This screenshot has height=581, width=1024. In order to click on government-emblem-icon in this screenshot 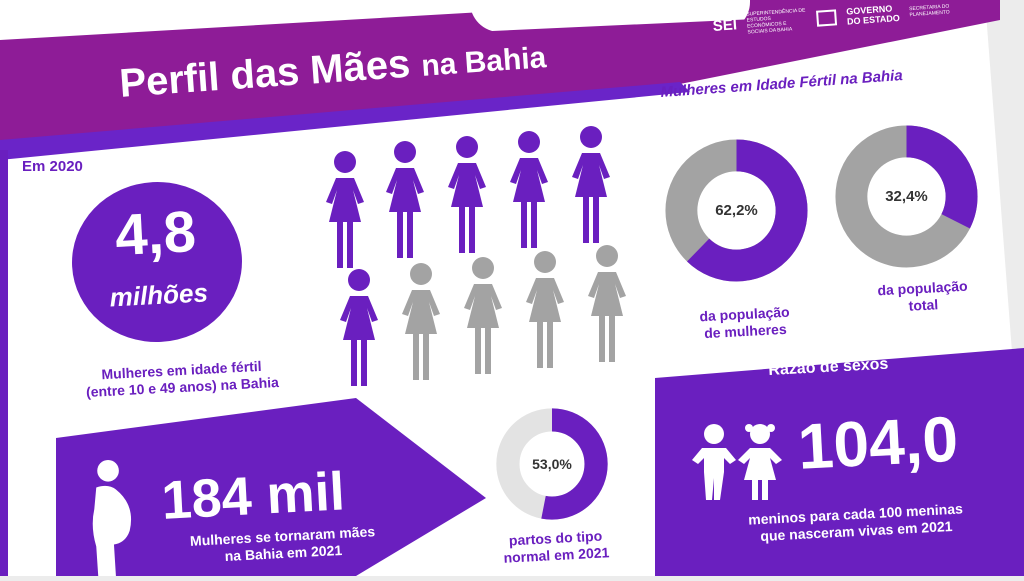, I will do `click(827, 18)`.